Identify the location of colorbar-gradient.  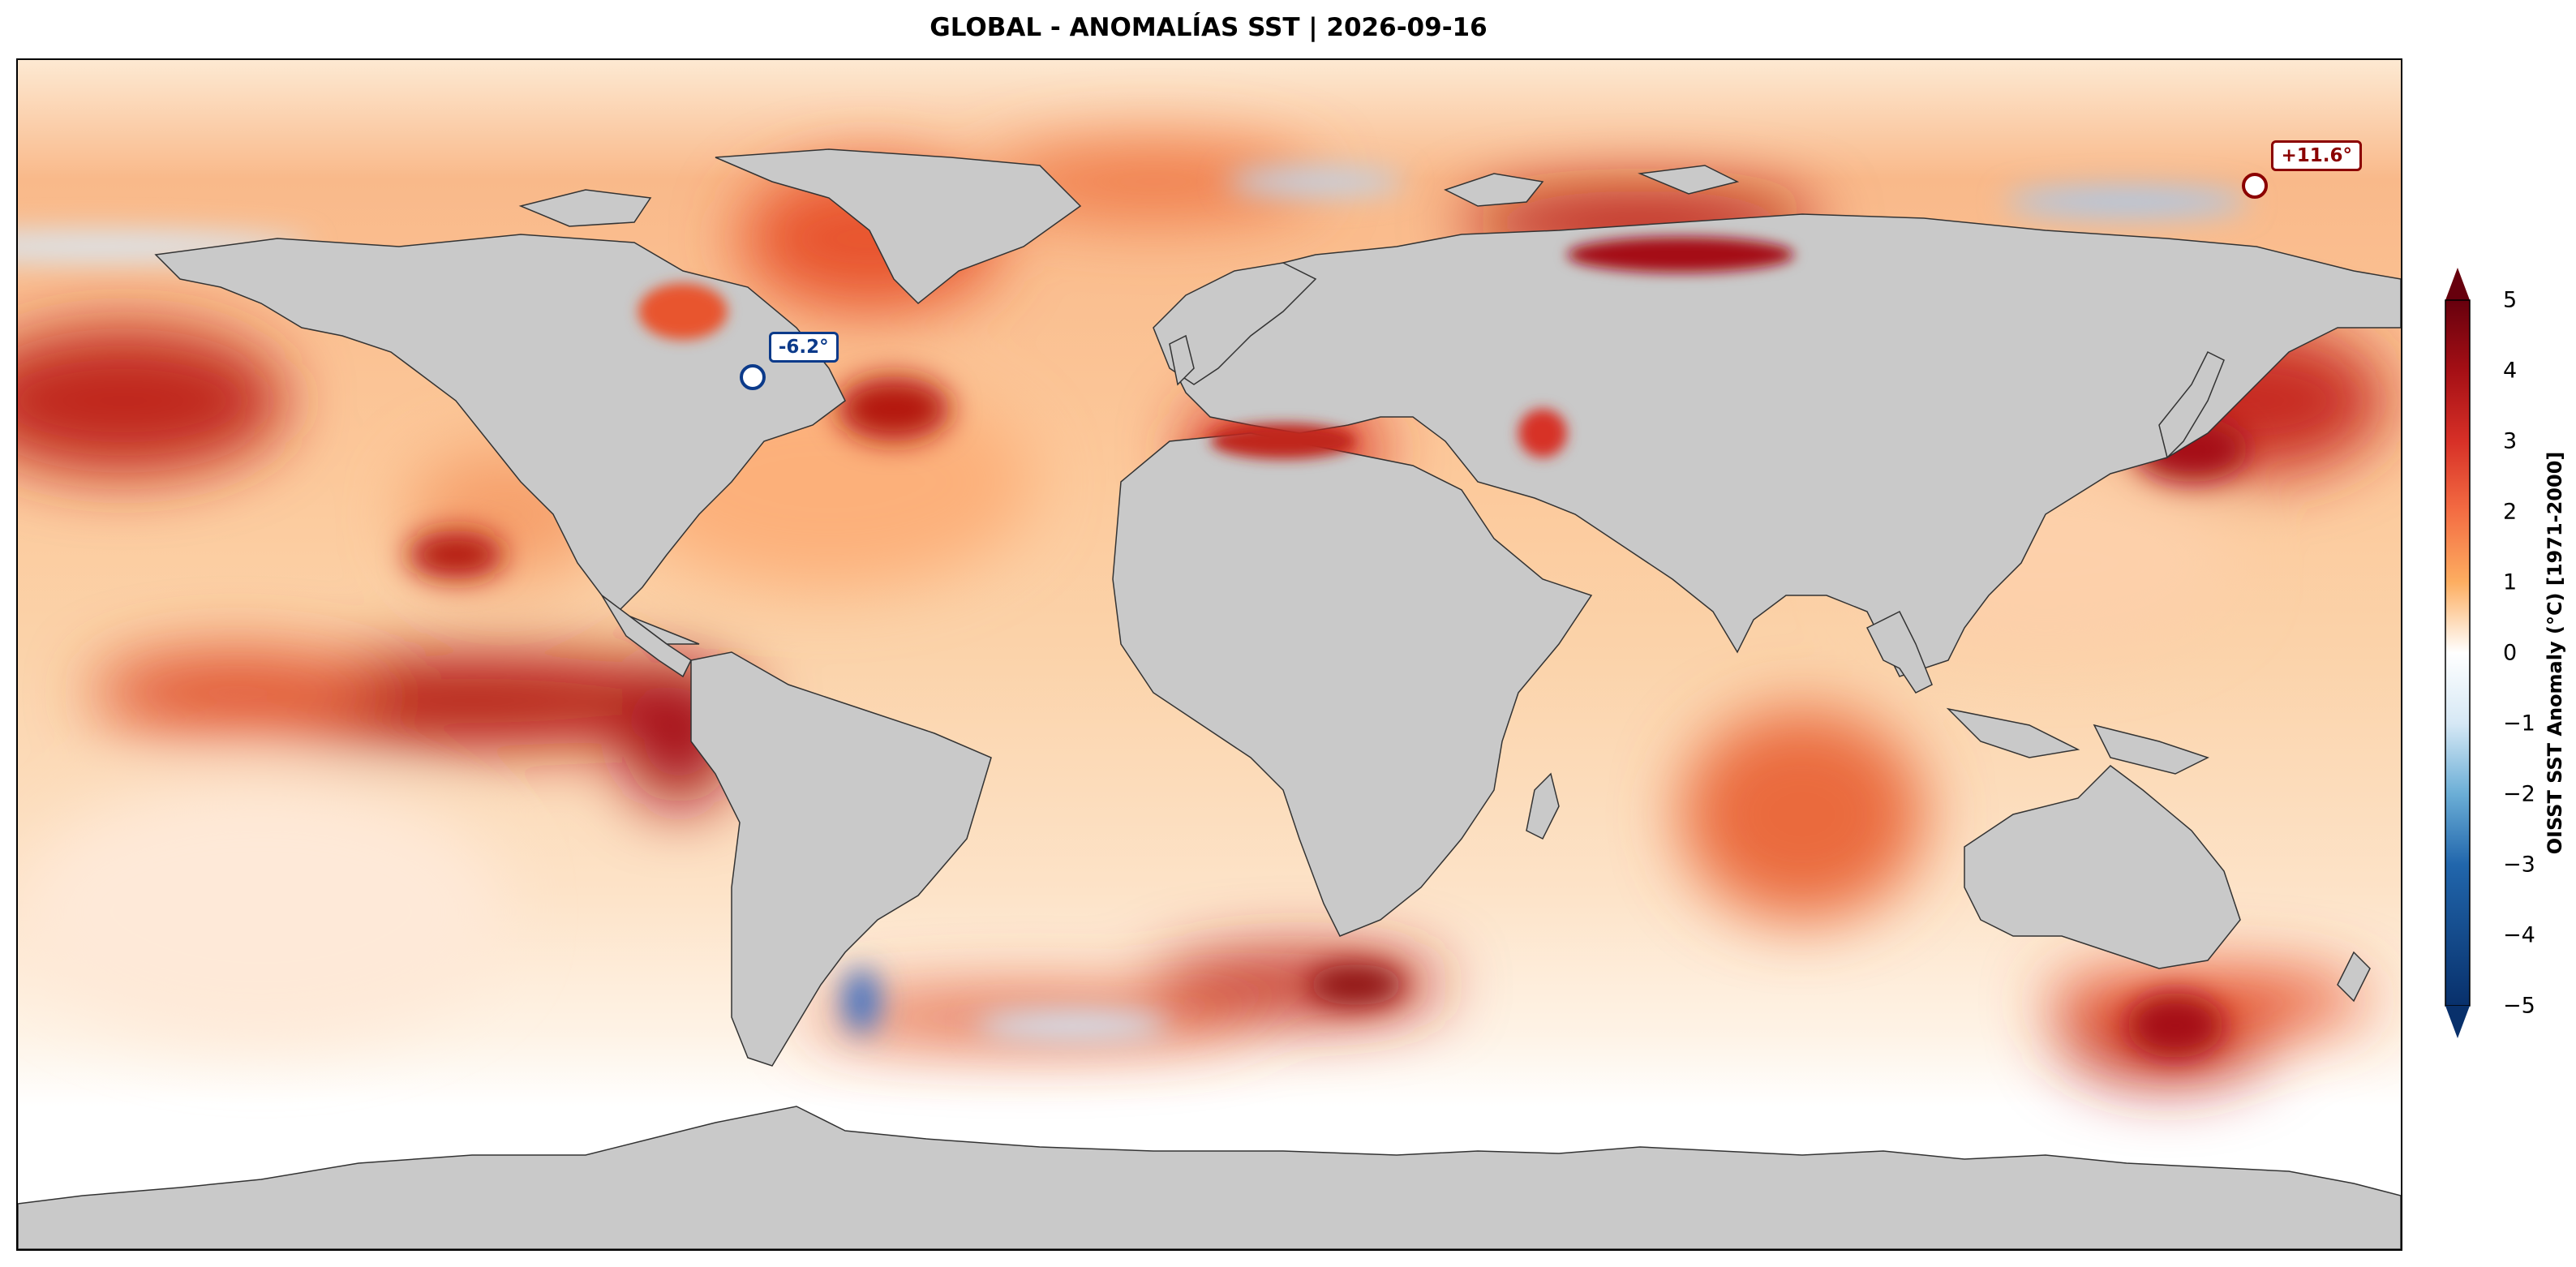
(2458, 653).